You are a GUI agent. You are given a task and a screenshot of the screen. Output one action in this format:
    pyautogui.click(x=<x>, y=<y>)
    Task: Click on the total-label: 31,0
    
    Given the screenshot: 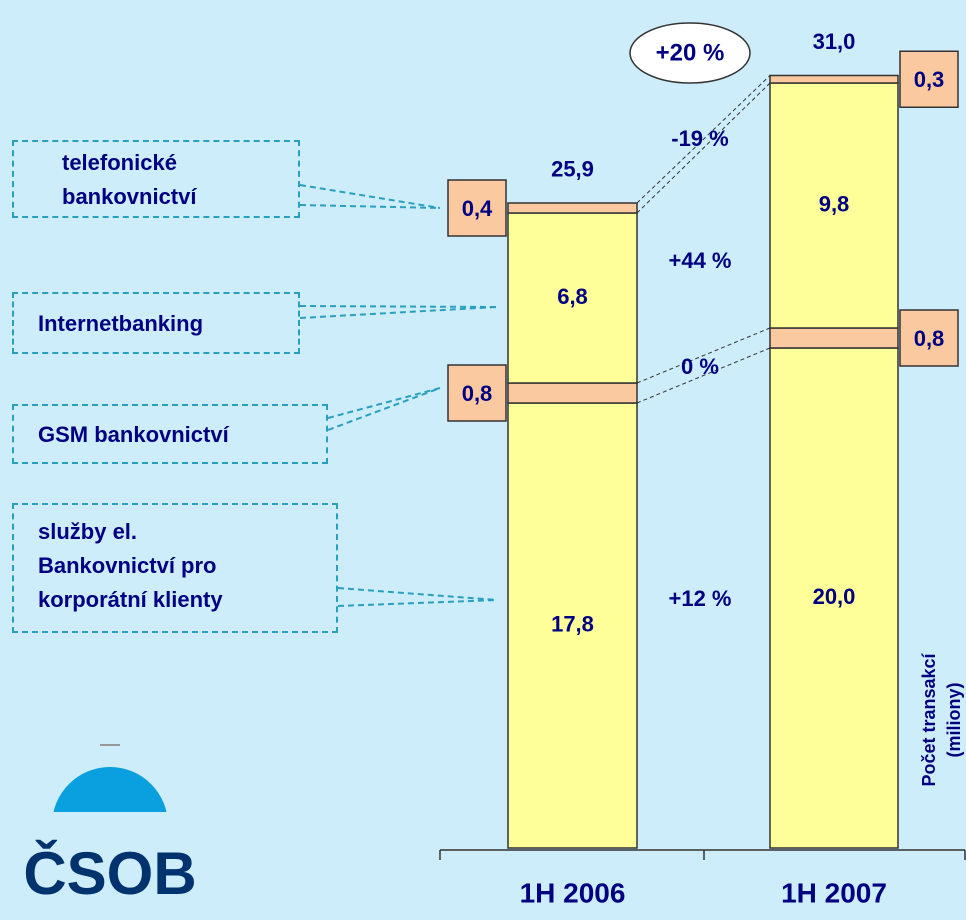 What is the action you would take?
    pyautogui.click(x=834, y=41)
    